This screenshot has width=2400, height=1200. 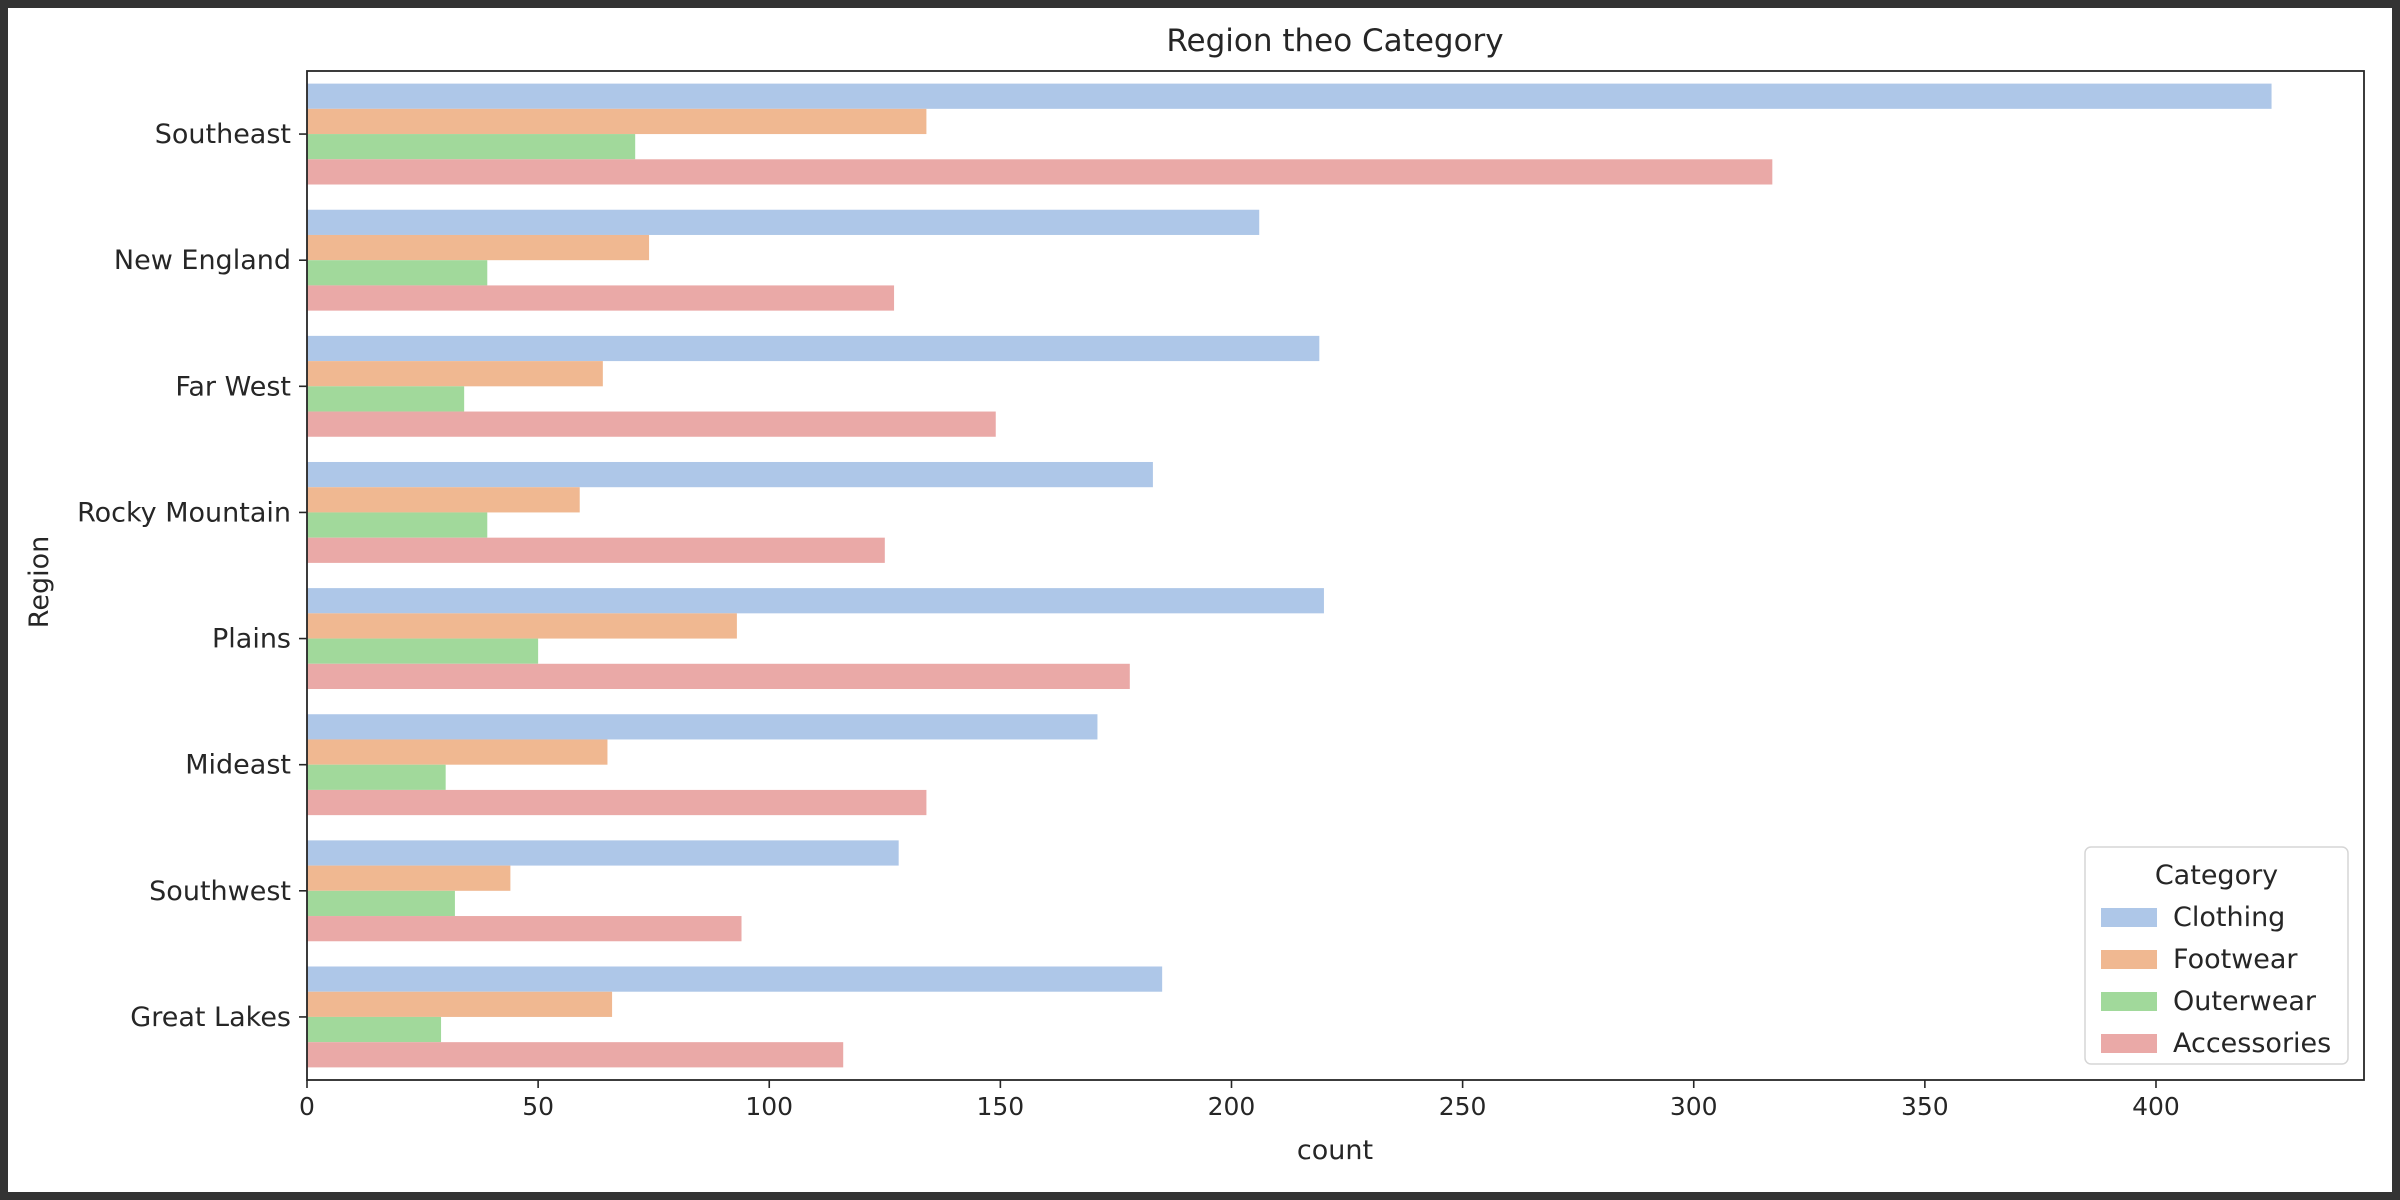 What do you see at coordinates (202, 260) in the screenshot?
I see `y-tick-label: New England` at bounding box center [202, 260].